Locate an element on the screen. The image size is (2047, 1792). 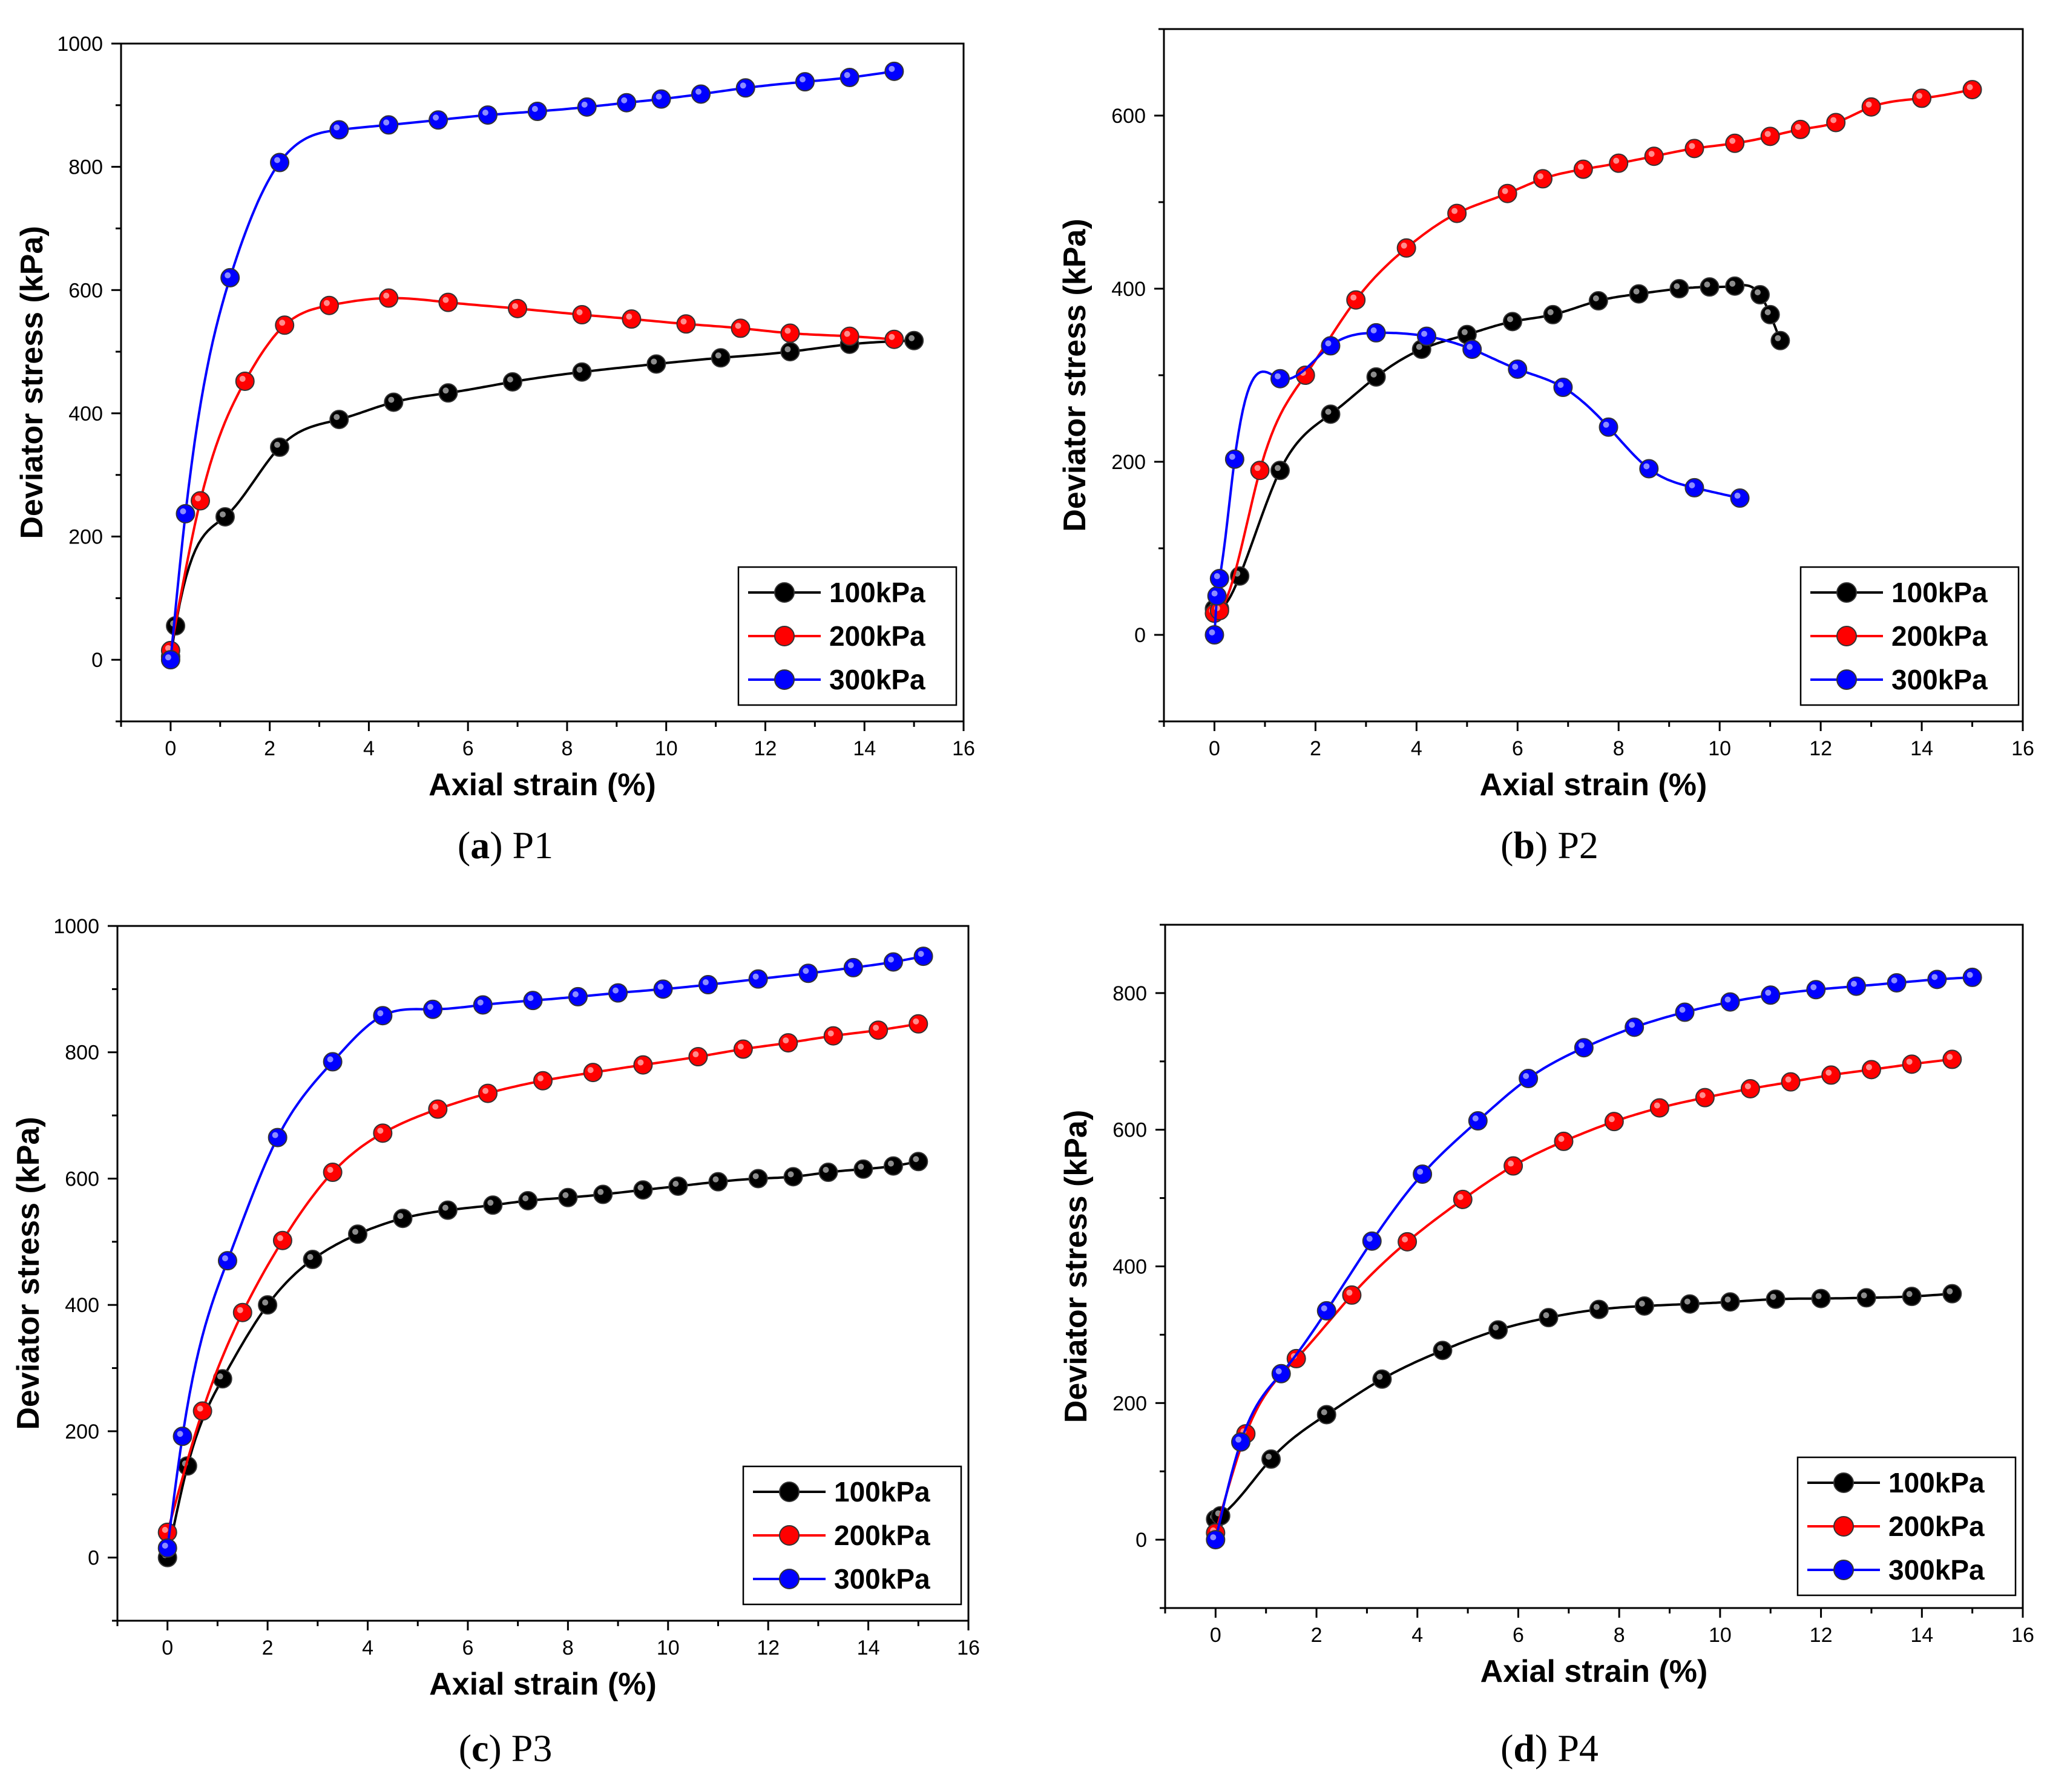
series-200kPa is located at coordinates (532, 474).